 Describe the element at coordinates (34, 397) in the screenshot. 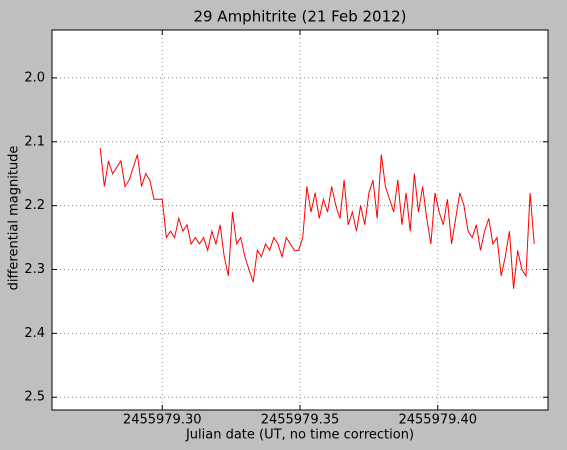

I see `y-tick-label: 2.5` at that location.